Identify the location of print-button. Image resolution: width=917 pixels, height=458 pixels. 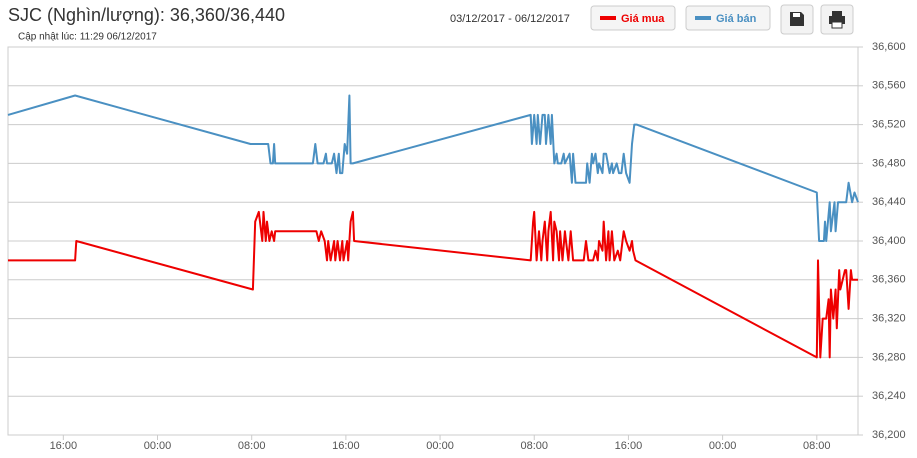
(837, 19).